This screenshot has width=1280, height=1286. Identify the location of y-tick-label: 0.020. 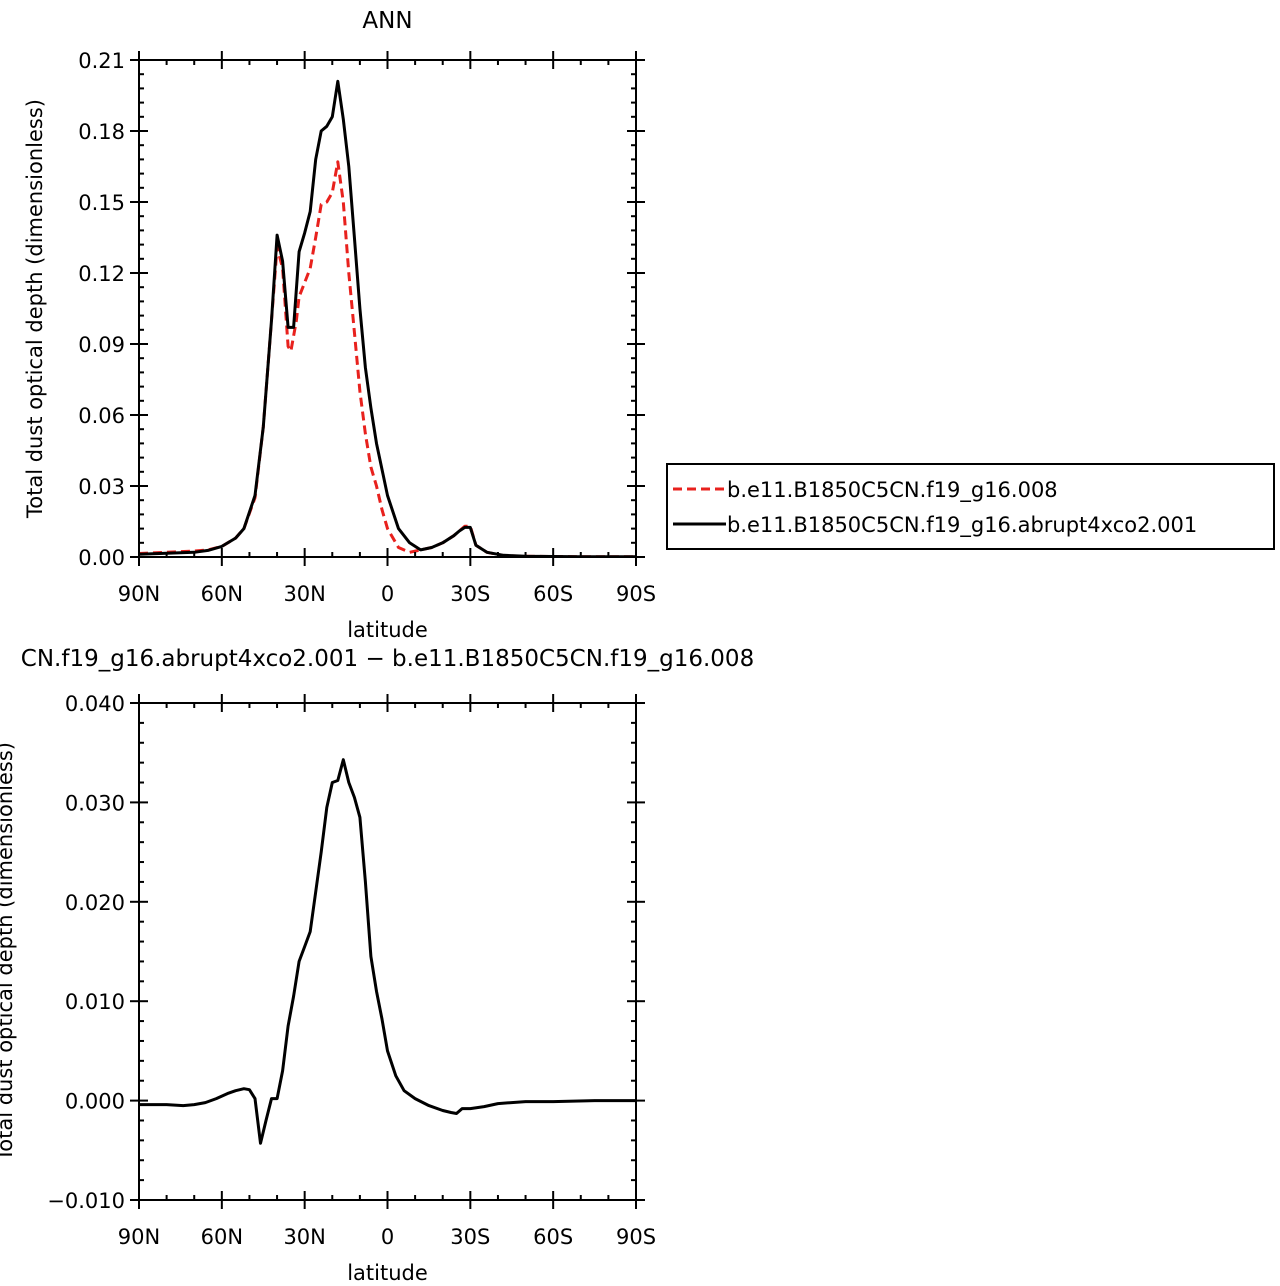
(95, 903).